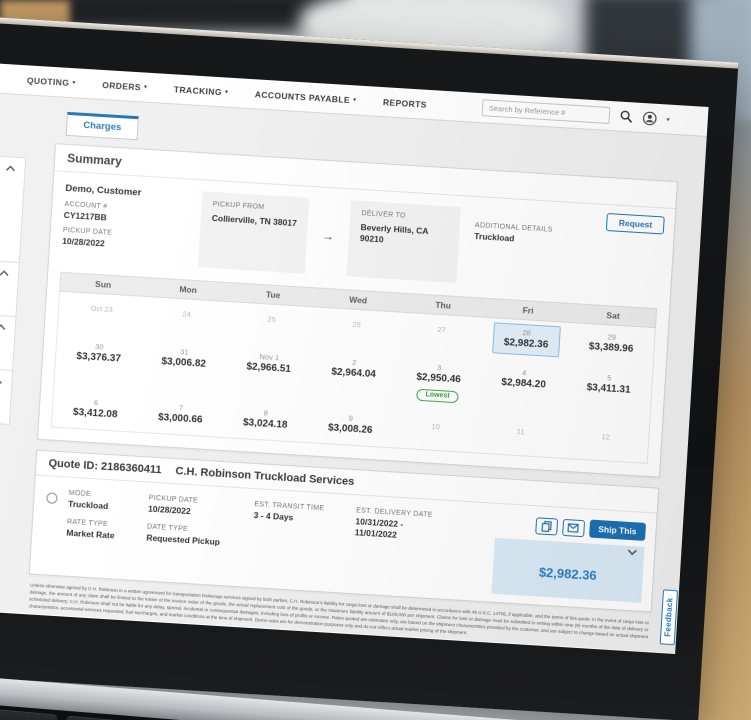 This screenshot has height=720, width=751. What do you see at coordinates (442, 329) in the screenshot?
I see `calendar-day: 27` at bounding box center [442, 329].